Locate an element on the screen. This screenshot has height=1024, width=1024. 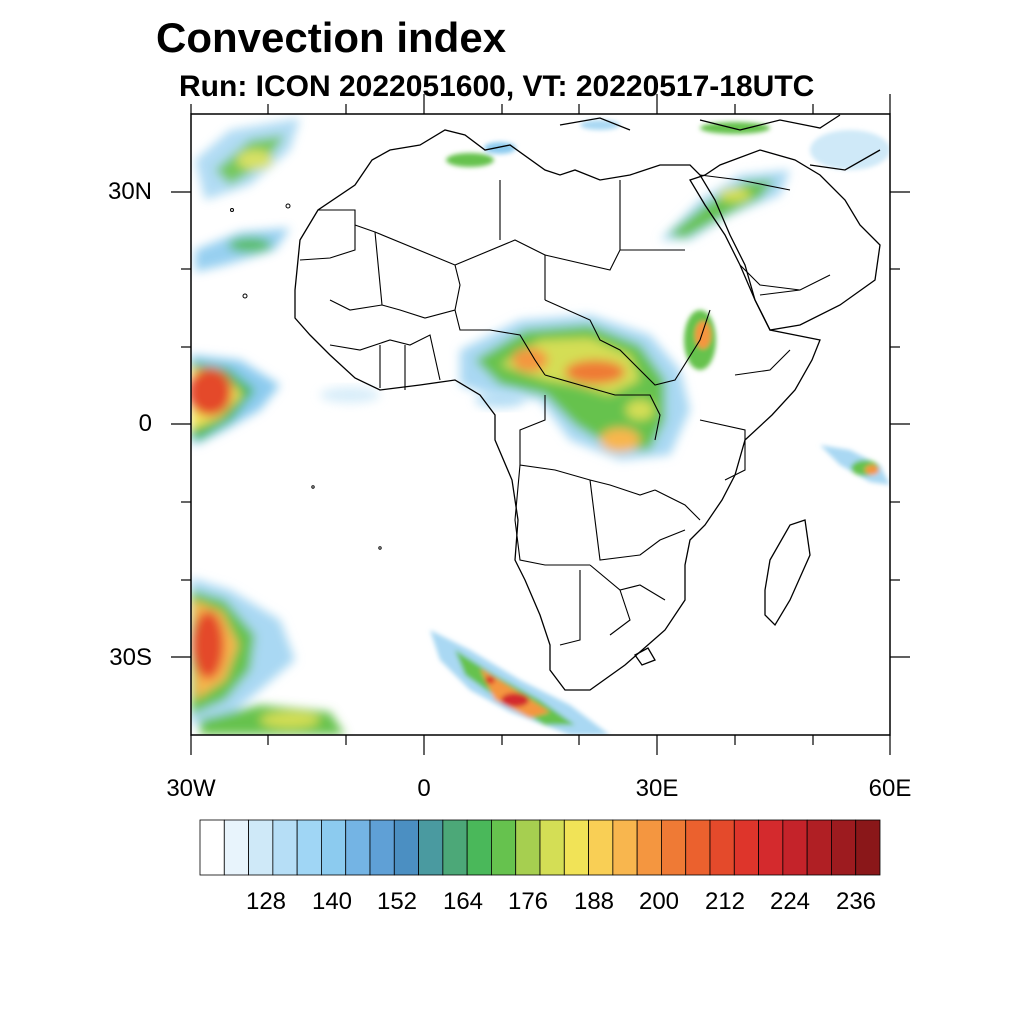
colorbar-label: 236 is located at coordinates (856, 901).